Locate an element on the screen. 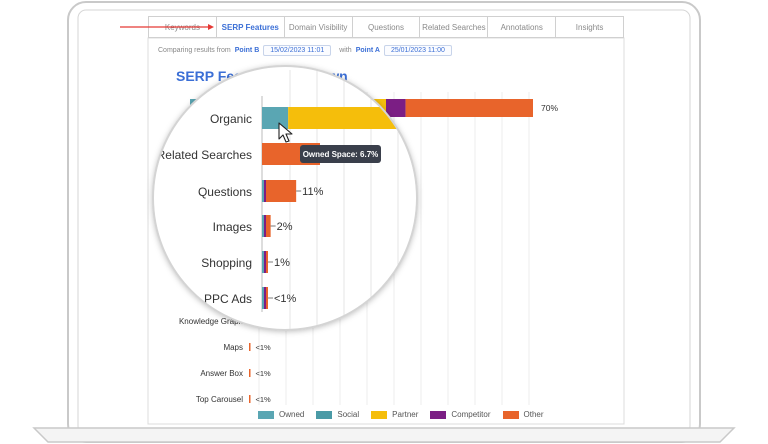 Image resolution: width=768 pixels, height=444 pixels. magnified-label-related-searches: Related Searches is located at coordinates (204, 155).